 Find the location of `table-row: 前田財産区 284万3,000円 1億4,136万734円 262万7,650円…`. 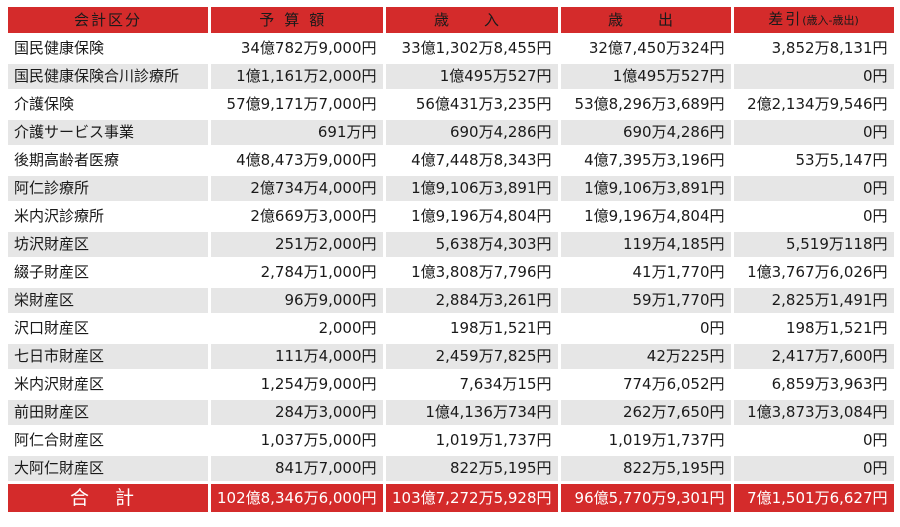

table-row: 前田財産区 284万3,000円 1億4,136万734円 262万7,650円… is located at coordinates (451, 412).